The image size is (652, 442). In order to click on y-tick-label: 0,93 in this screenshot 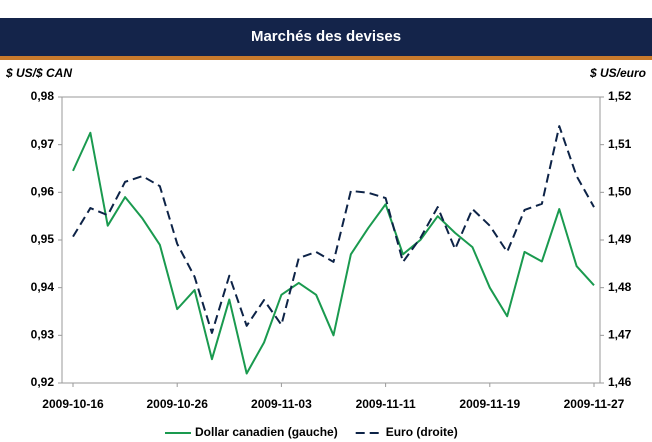, I will do `click(43, 335)`.